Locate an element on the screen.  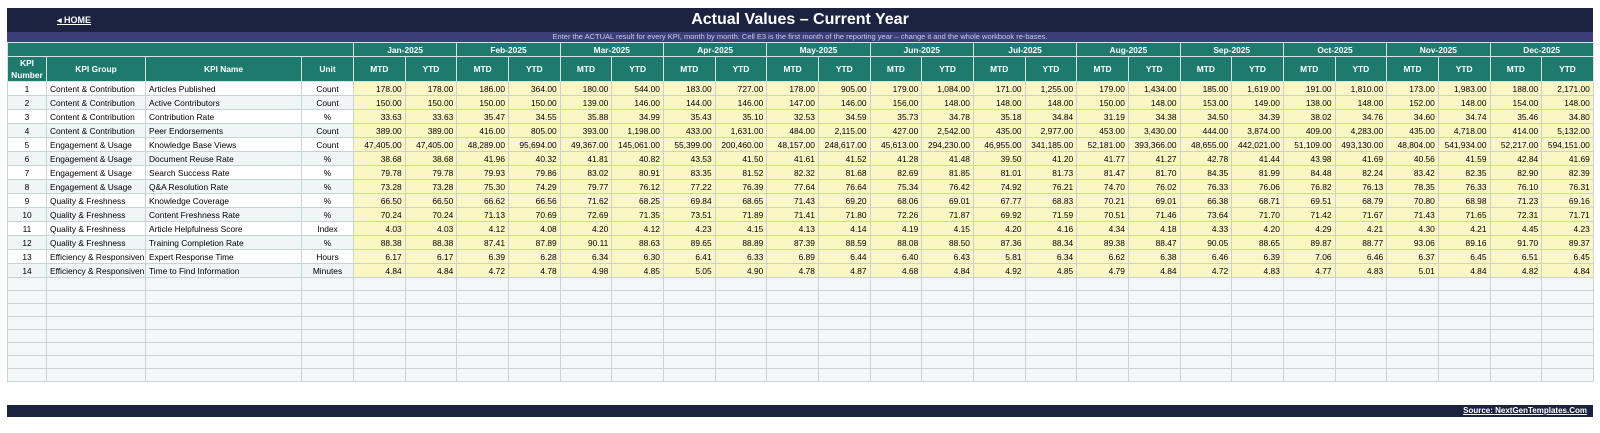
mtd-value-cell: 4.84 is located at coordinates (379, 270).